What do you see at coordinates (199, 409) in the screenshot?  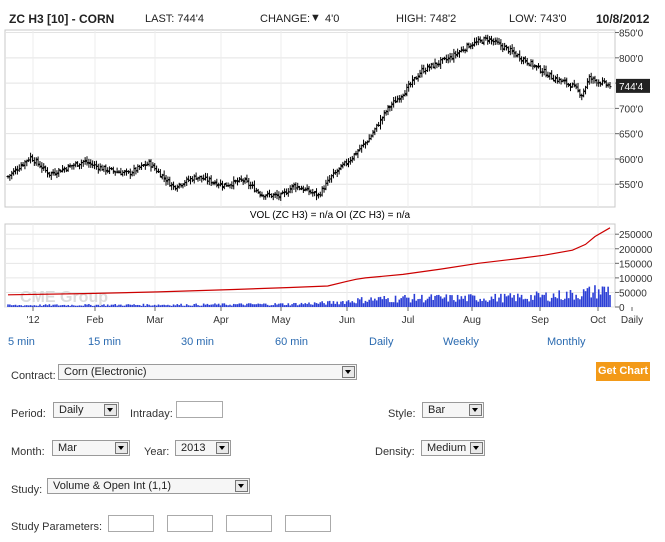 I see `intraday-input` at bounding box center [199, 409].